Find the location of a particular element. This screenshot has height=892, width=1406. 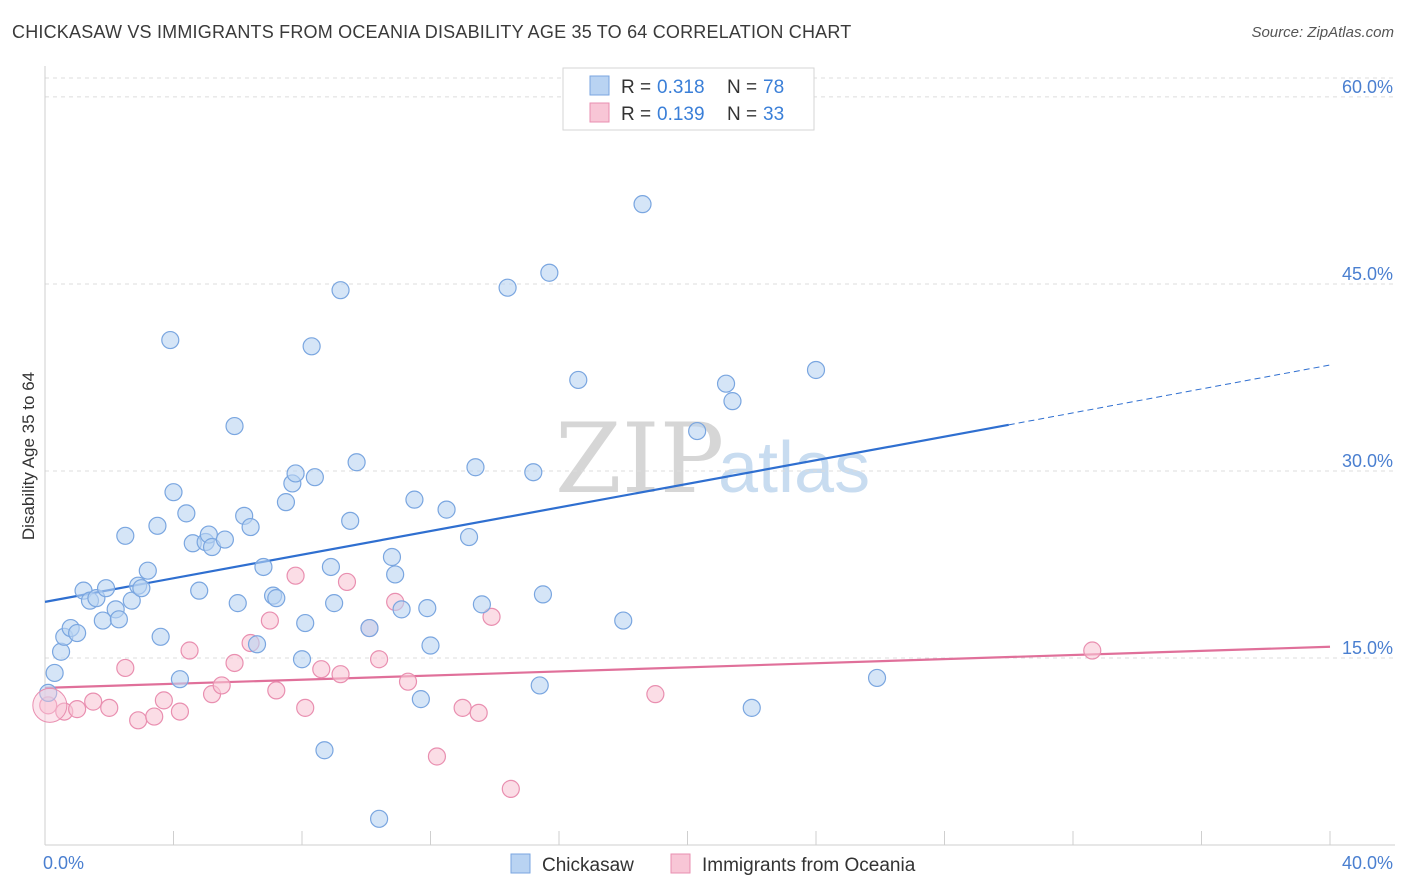

legend-r-label-1: R = is located at coordinates (636, 87).